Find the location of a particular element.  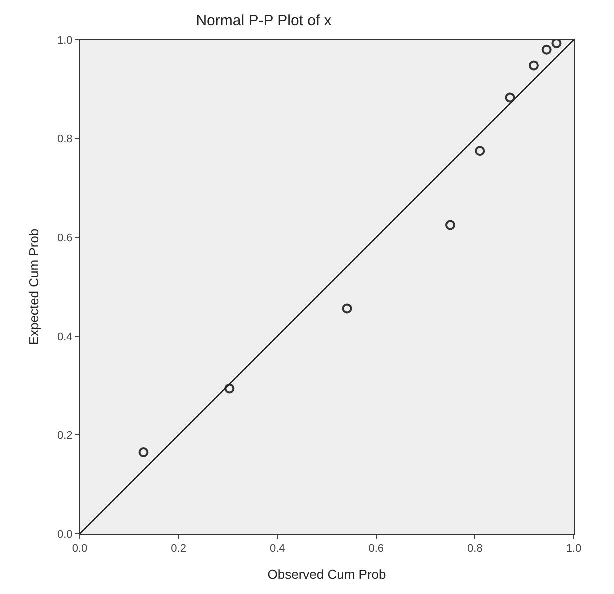

x-tick-label: 1.0 is located at coordinates (574, 549).